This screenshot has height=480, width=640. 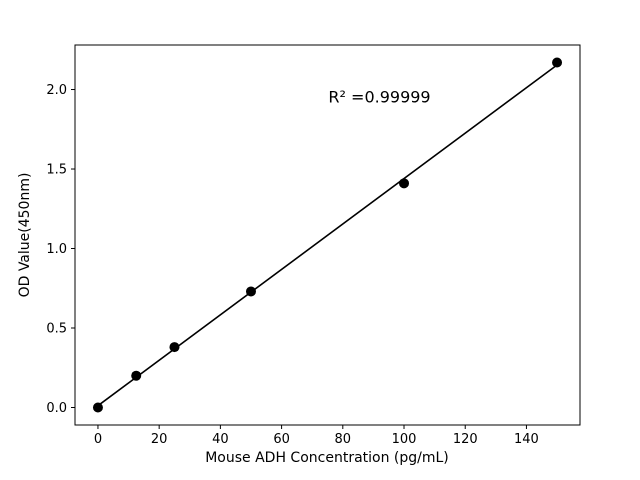 I want to click on y-tick-label: 0.0, so click(x=56, y=408).